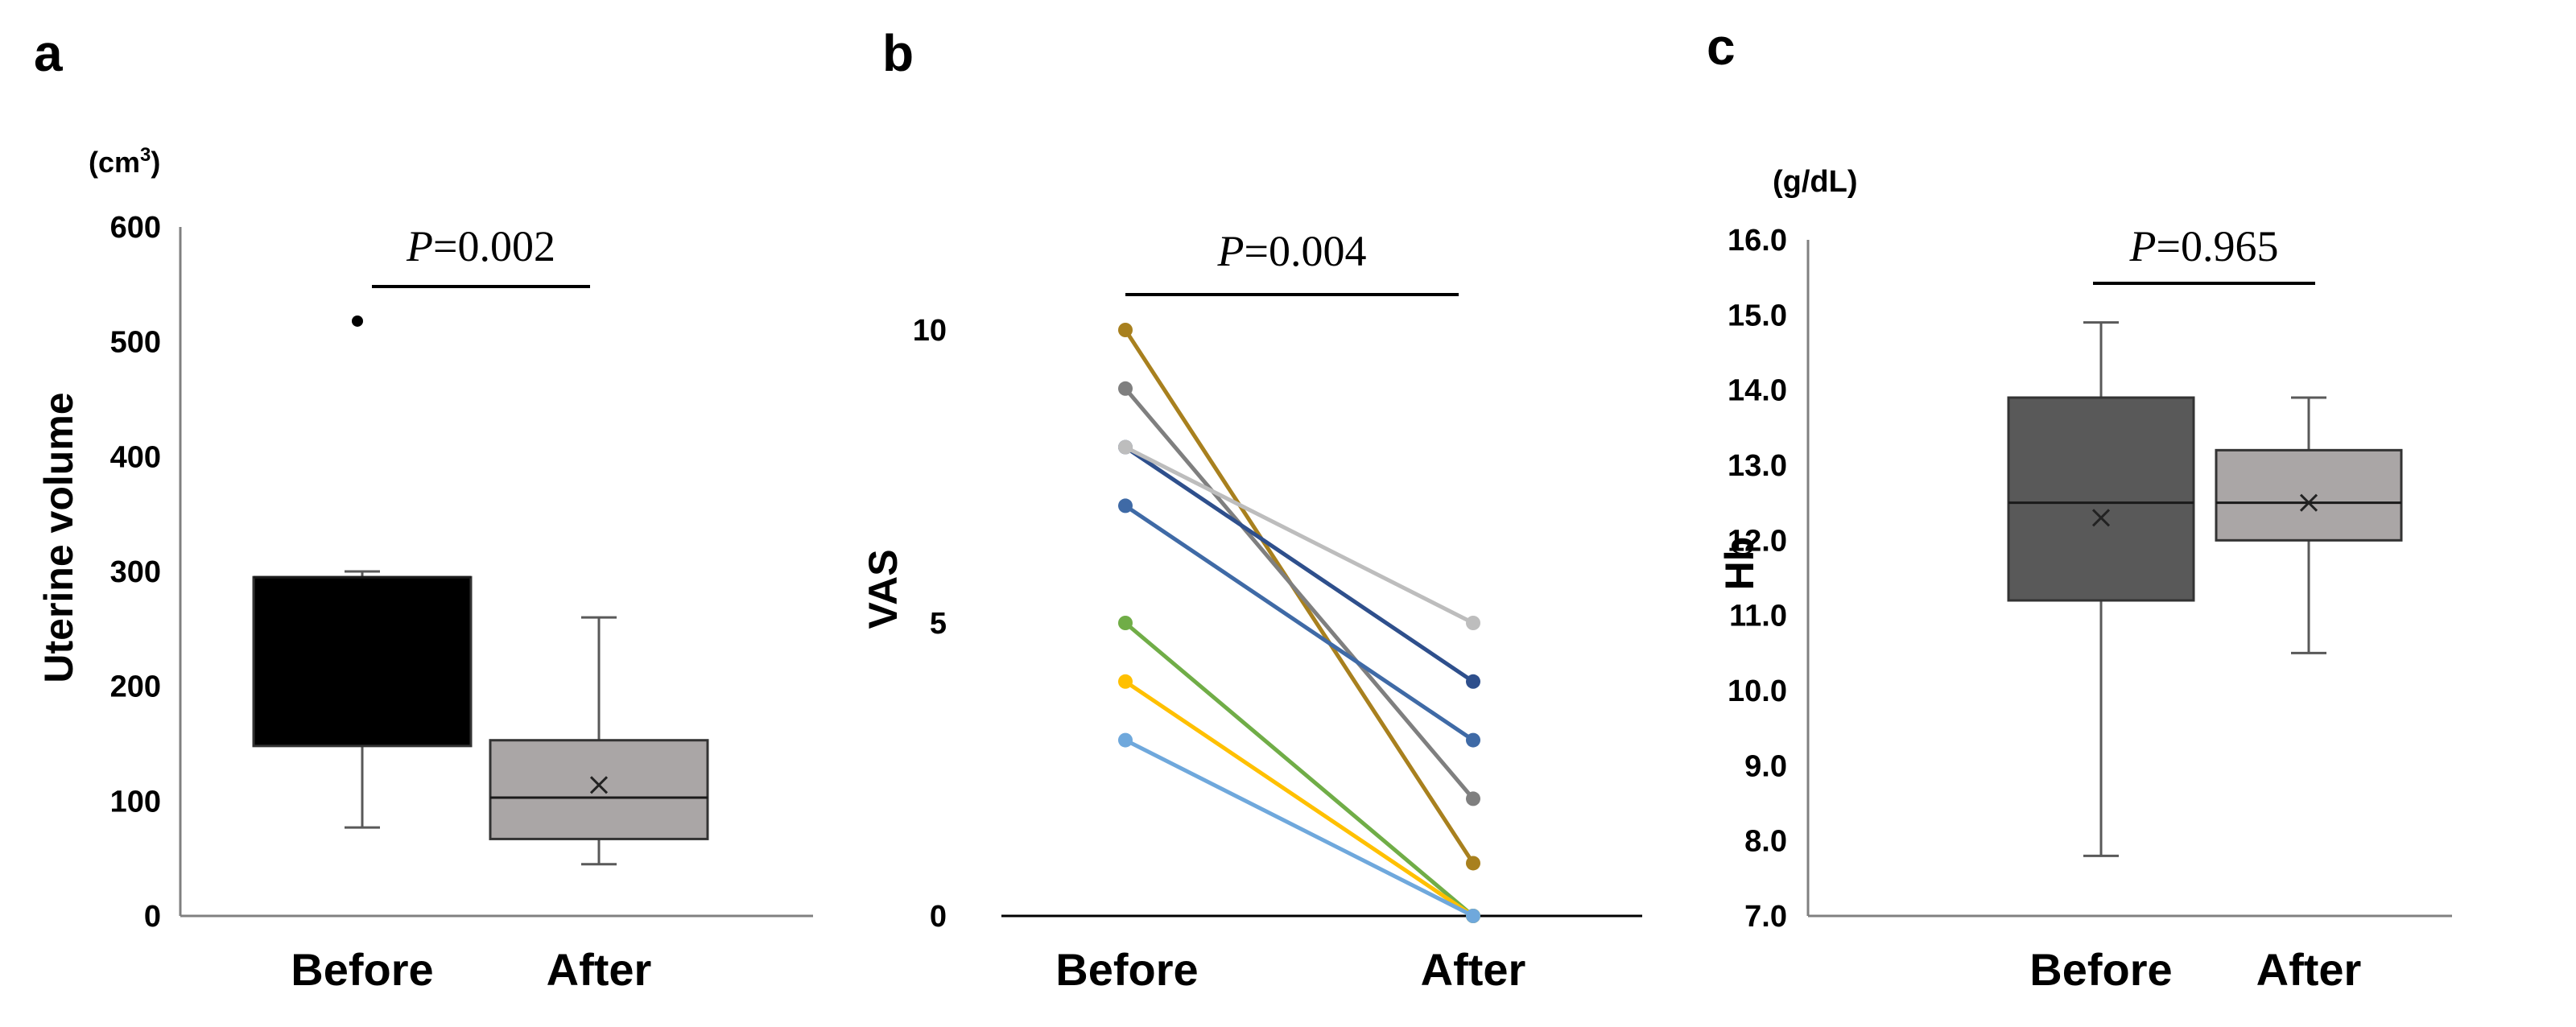 Image resolution: width=2576 pixels, height=1027 pixels. What do you see at coordinates (135, 457) in the screenshot?
I see `y-tick-label: 400` at bounding box center [135, 457].